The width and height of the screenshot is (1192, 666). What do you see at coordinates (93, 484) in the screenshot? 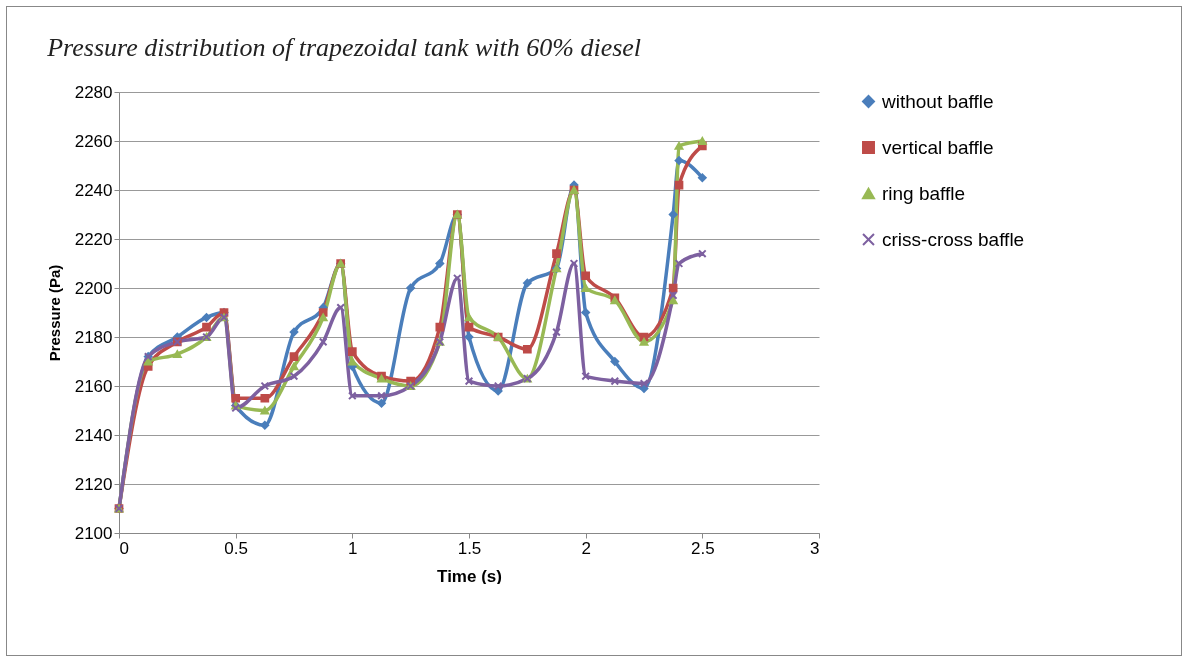
I see `y-tick-label: 2120` at bounding box center [93, 484].